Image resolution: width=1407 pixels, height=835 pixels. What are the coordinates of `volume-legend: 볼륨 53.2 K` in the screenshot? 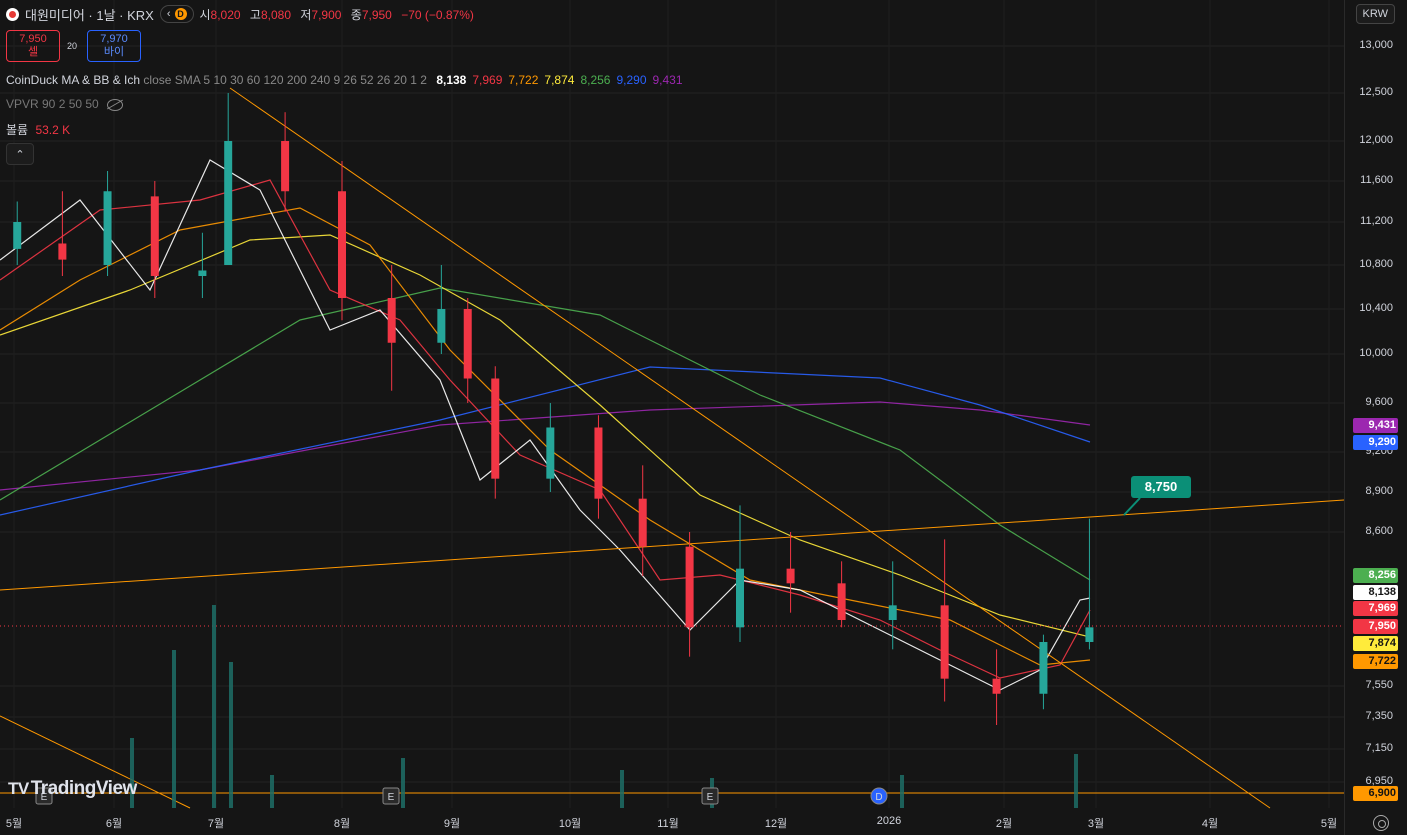 It's located at (38, 129).